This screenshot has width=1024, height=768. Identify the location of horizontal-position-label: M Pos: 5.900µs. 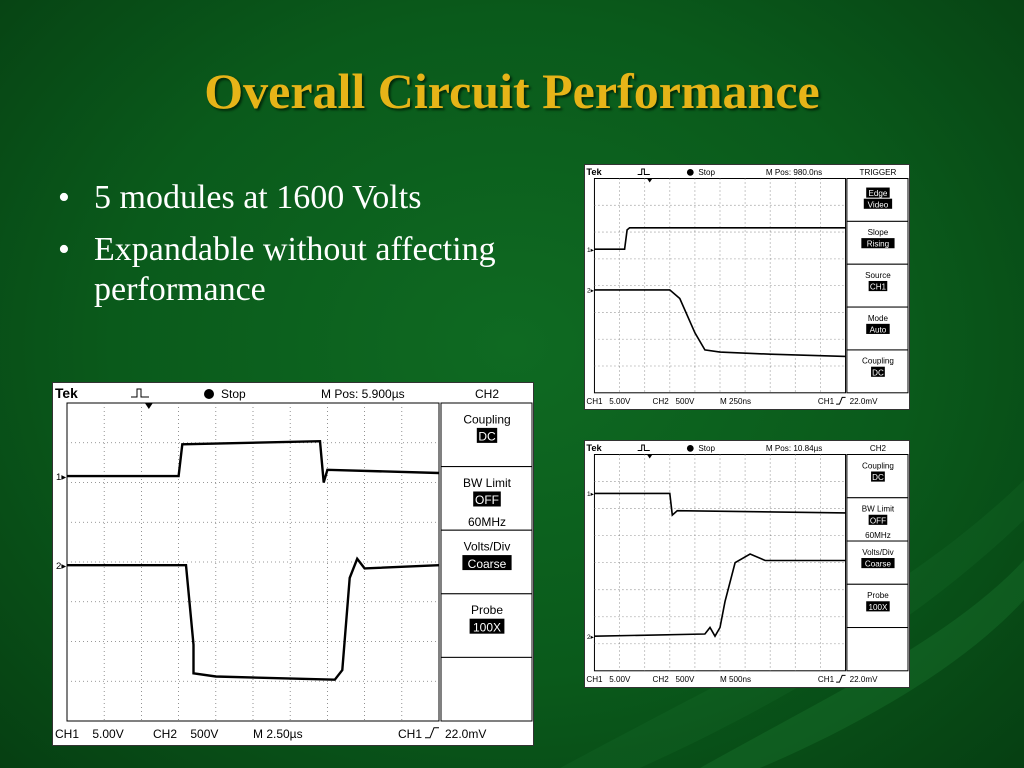
(363, 394).